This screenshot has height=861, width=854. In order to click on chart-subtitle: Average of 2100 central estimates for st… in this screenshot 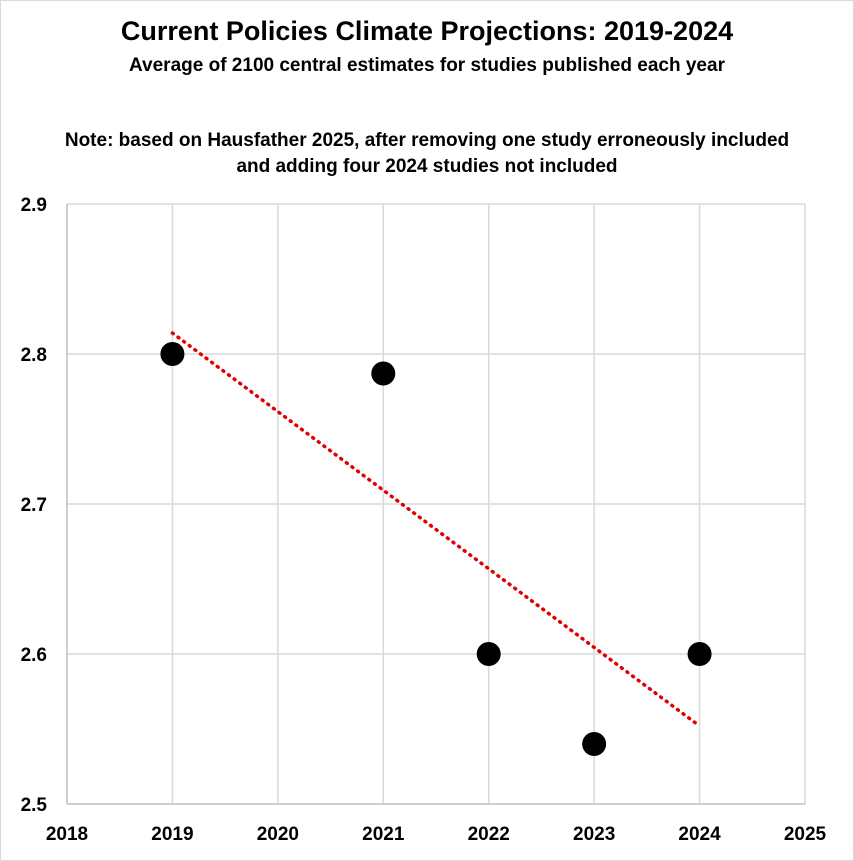, I will do `click(427, 65)`.